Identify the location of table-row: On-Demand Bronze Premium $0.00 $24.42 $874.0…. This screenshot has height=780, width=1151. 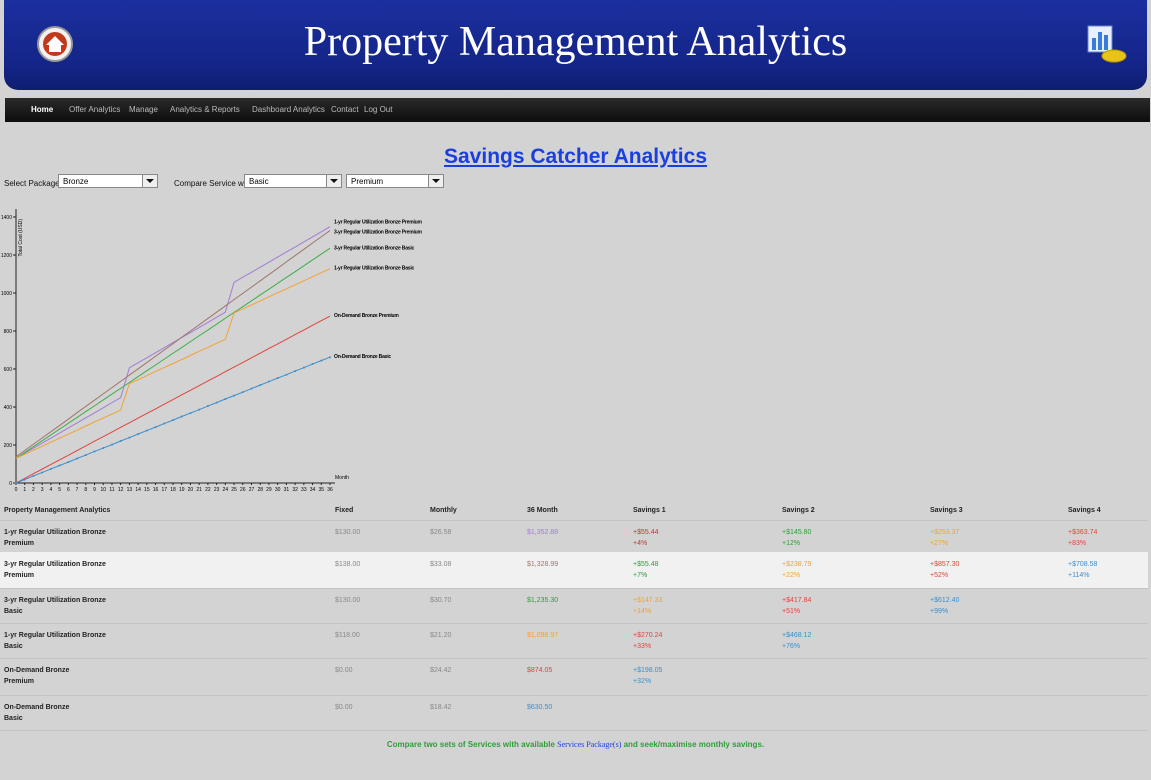
(574, 677).